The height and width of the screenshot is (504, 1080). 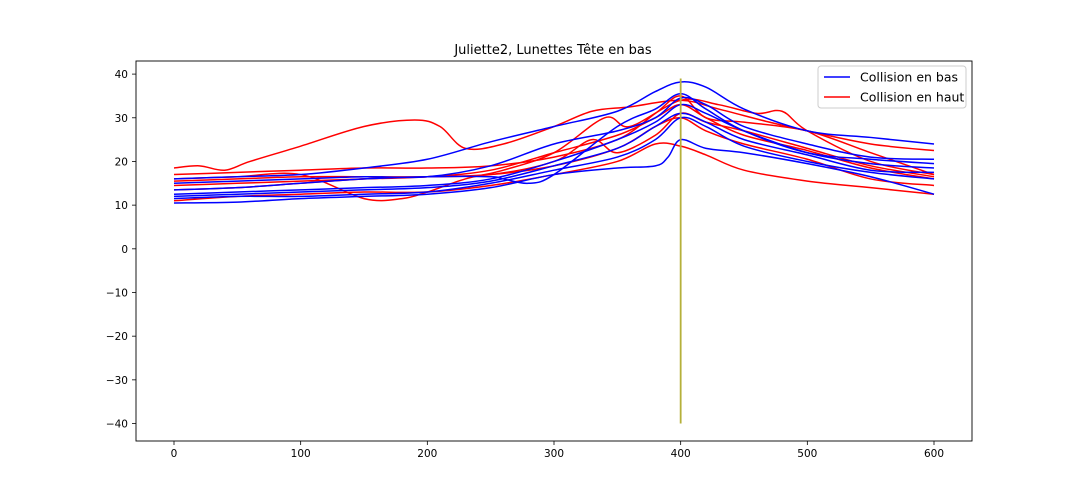 I want to click on legend-label: Collision en haut, so click(x=912, y=97).